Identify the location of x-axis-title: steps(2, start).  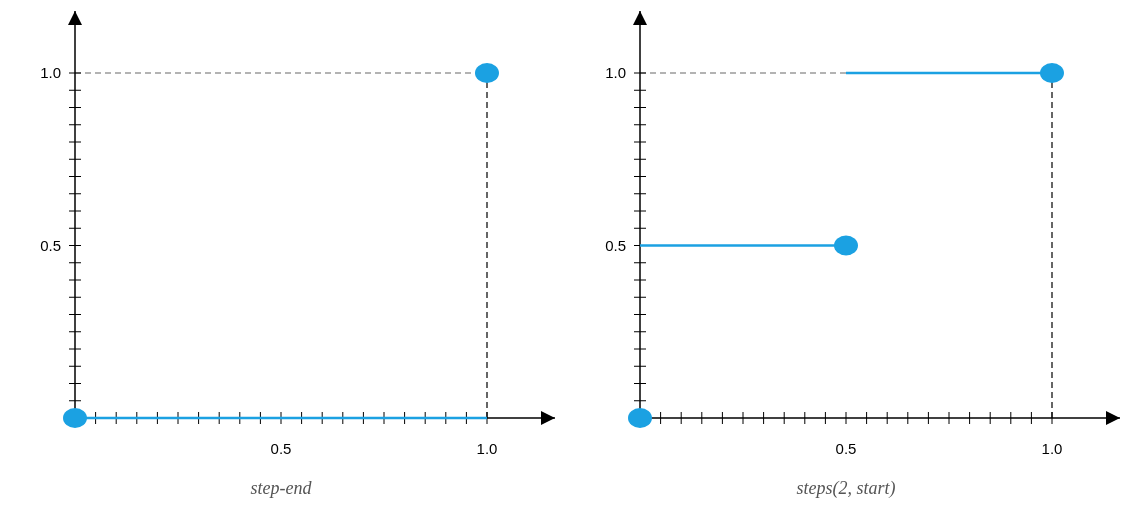
(846, 488).